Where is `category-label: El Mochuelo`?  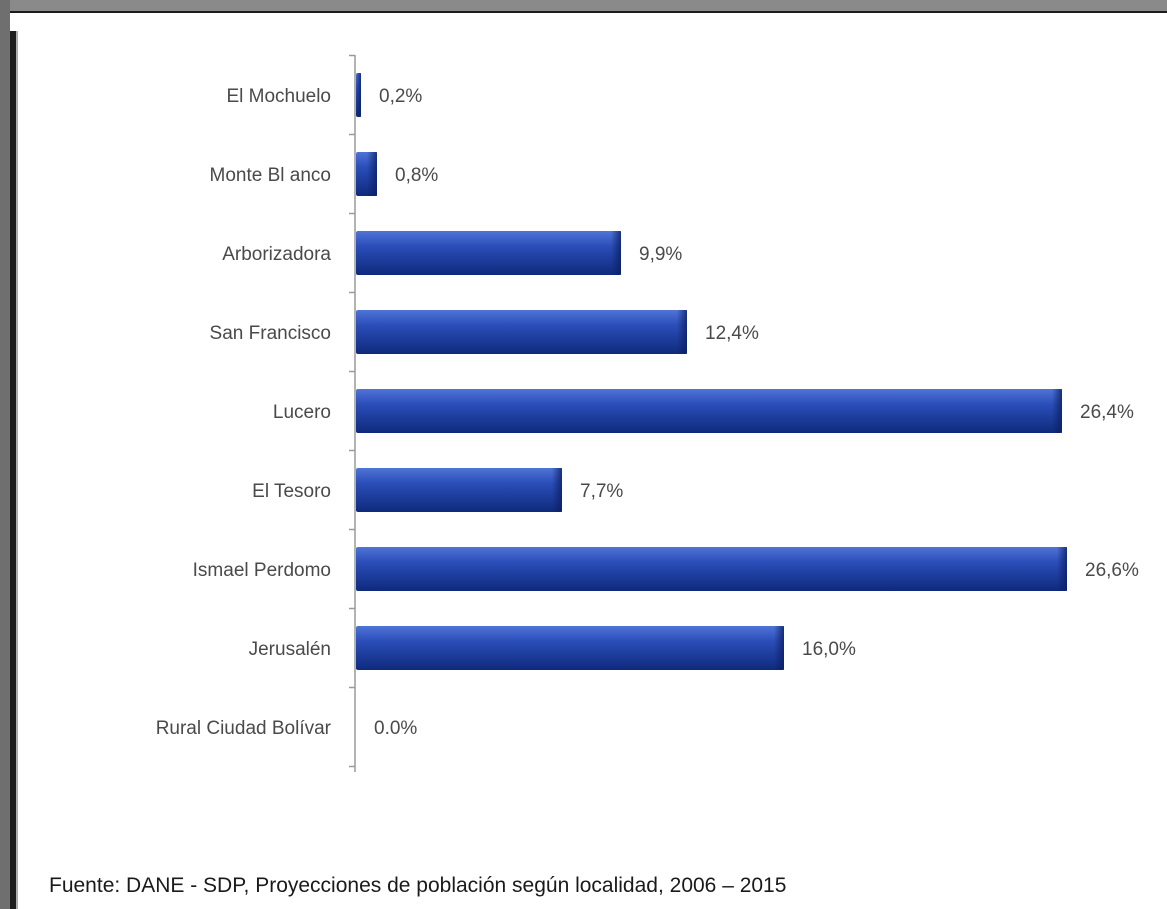
category-label: El Mochuelo is located at coordinates (278, 96).